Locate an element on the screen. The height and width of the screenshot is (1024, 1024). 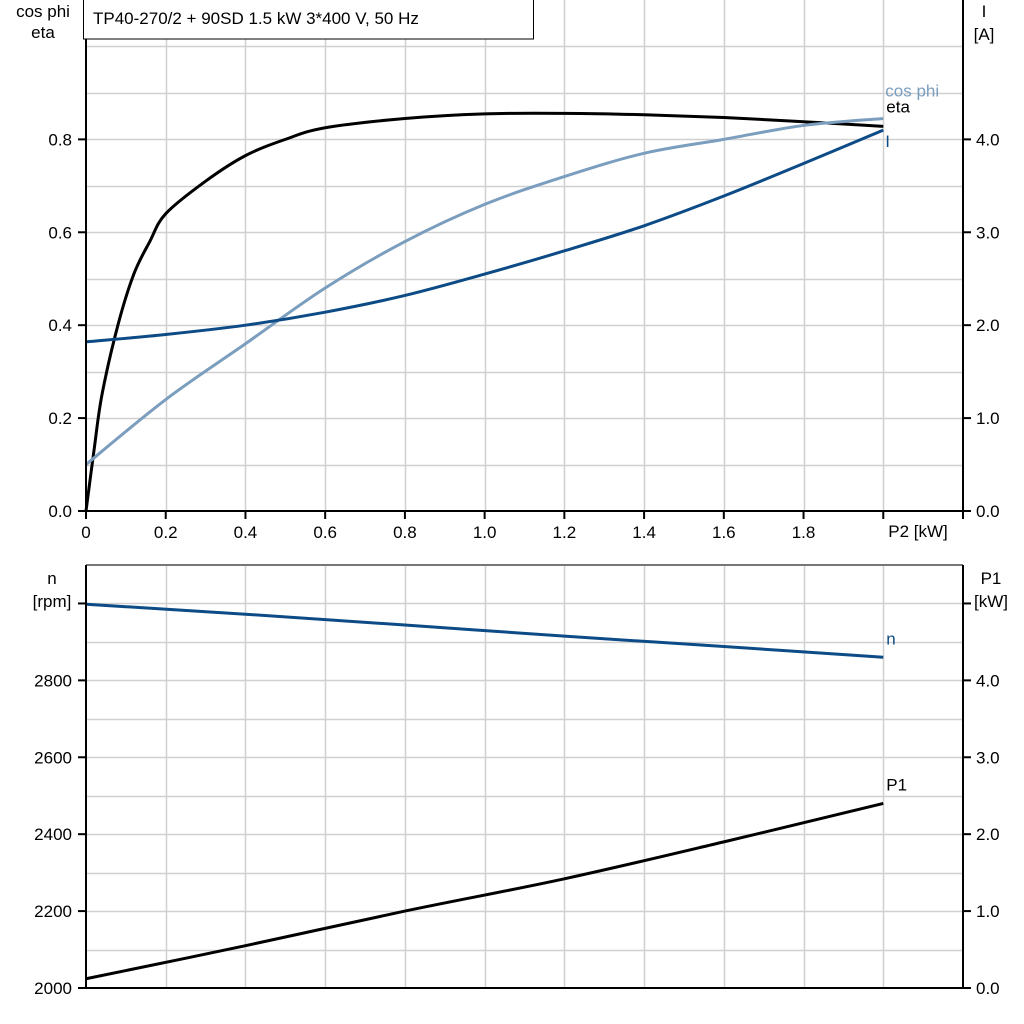
title-box: TP40-270/2 + 90SD 1.5 kW 3*400 V, 50 Hz is located at coordinates (308, 20).